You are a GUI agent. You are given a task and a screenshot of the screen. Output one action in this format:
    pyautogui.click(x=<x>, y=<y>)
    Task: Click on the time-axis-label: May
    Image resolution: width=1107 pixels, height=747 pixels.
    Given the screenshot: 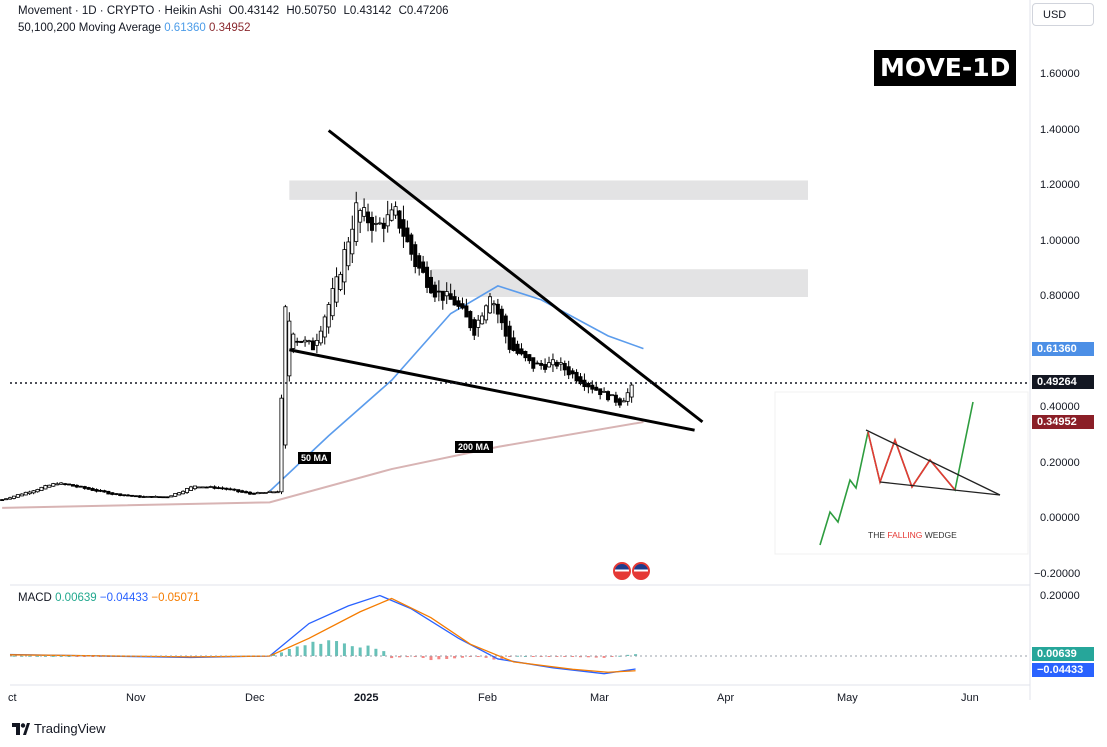 What is the action you would take?
    pyautogui.click(x=847, y=698)
    